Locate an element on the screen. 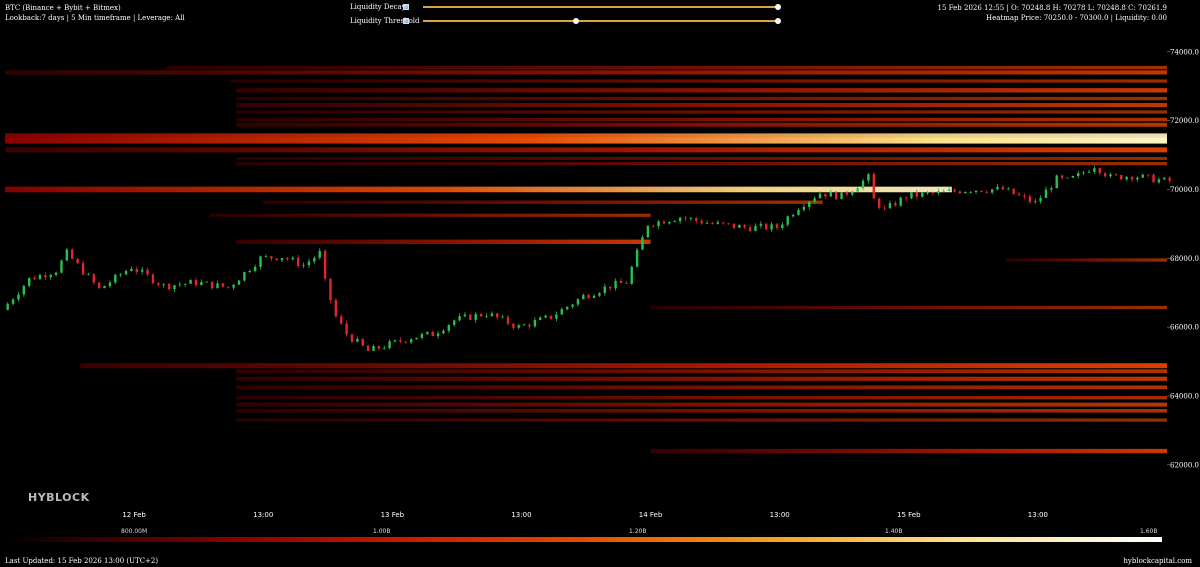 This screenshot has height=567, width=1200. y-tick-label: 62000.0 is located at coordinates (1184, 465).